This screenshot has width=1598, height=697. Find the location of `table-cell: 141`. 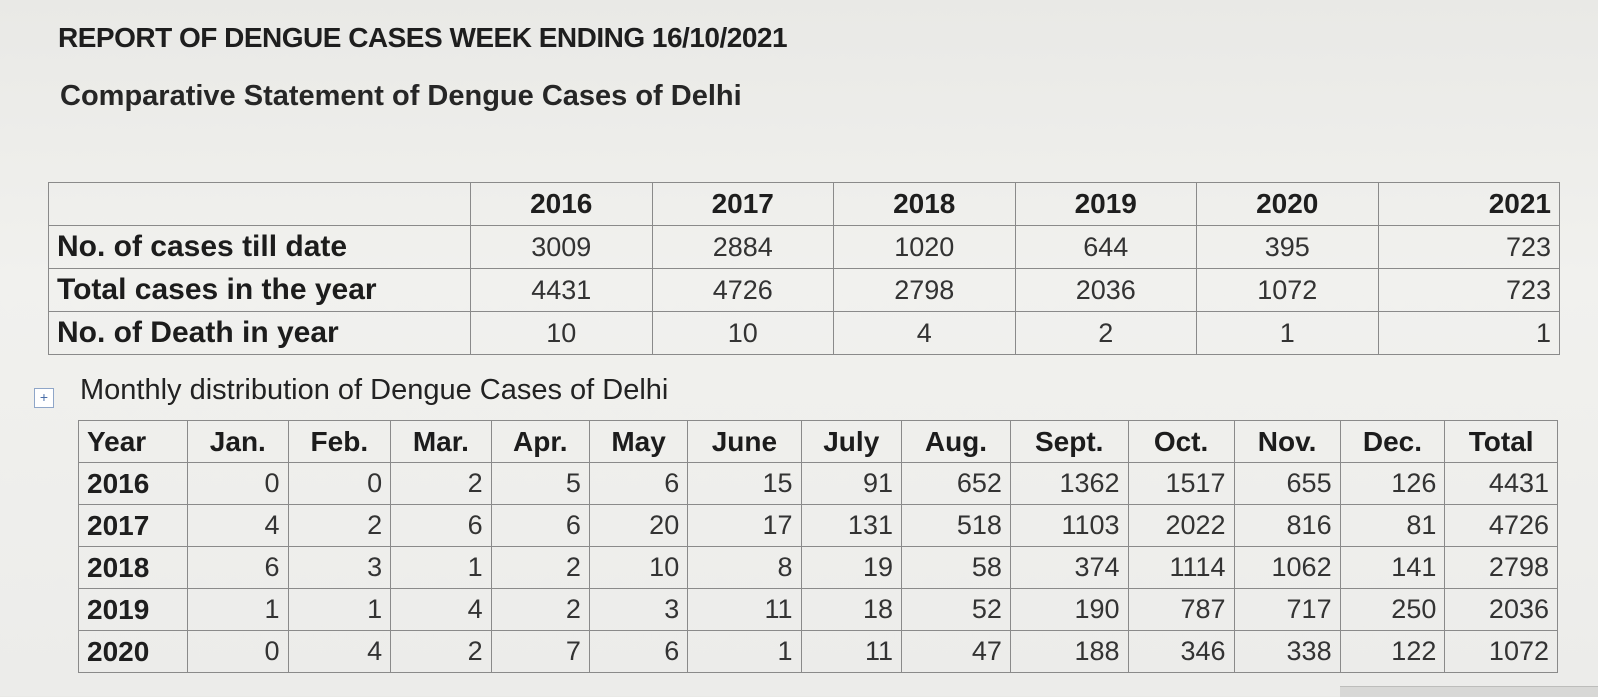

table-cell: 141 is located at coordinates (1392, 567).